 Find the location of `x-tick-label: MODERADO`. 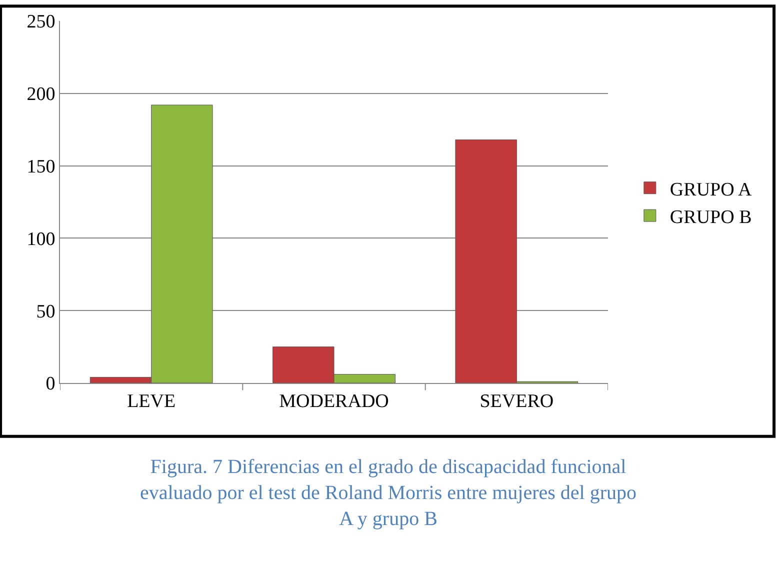

x-tick-label: MODERADO is located at coordinates (334, 401).